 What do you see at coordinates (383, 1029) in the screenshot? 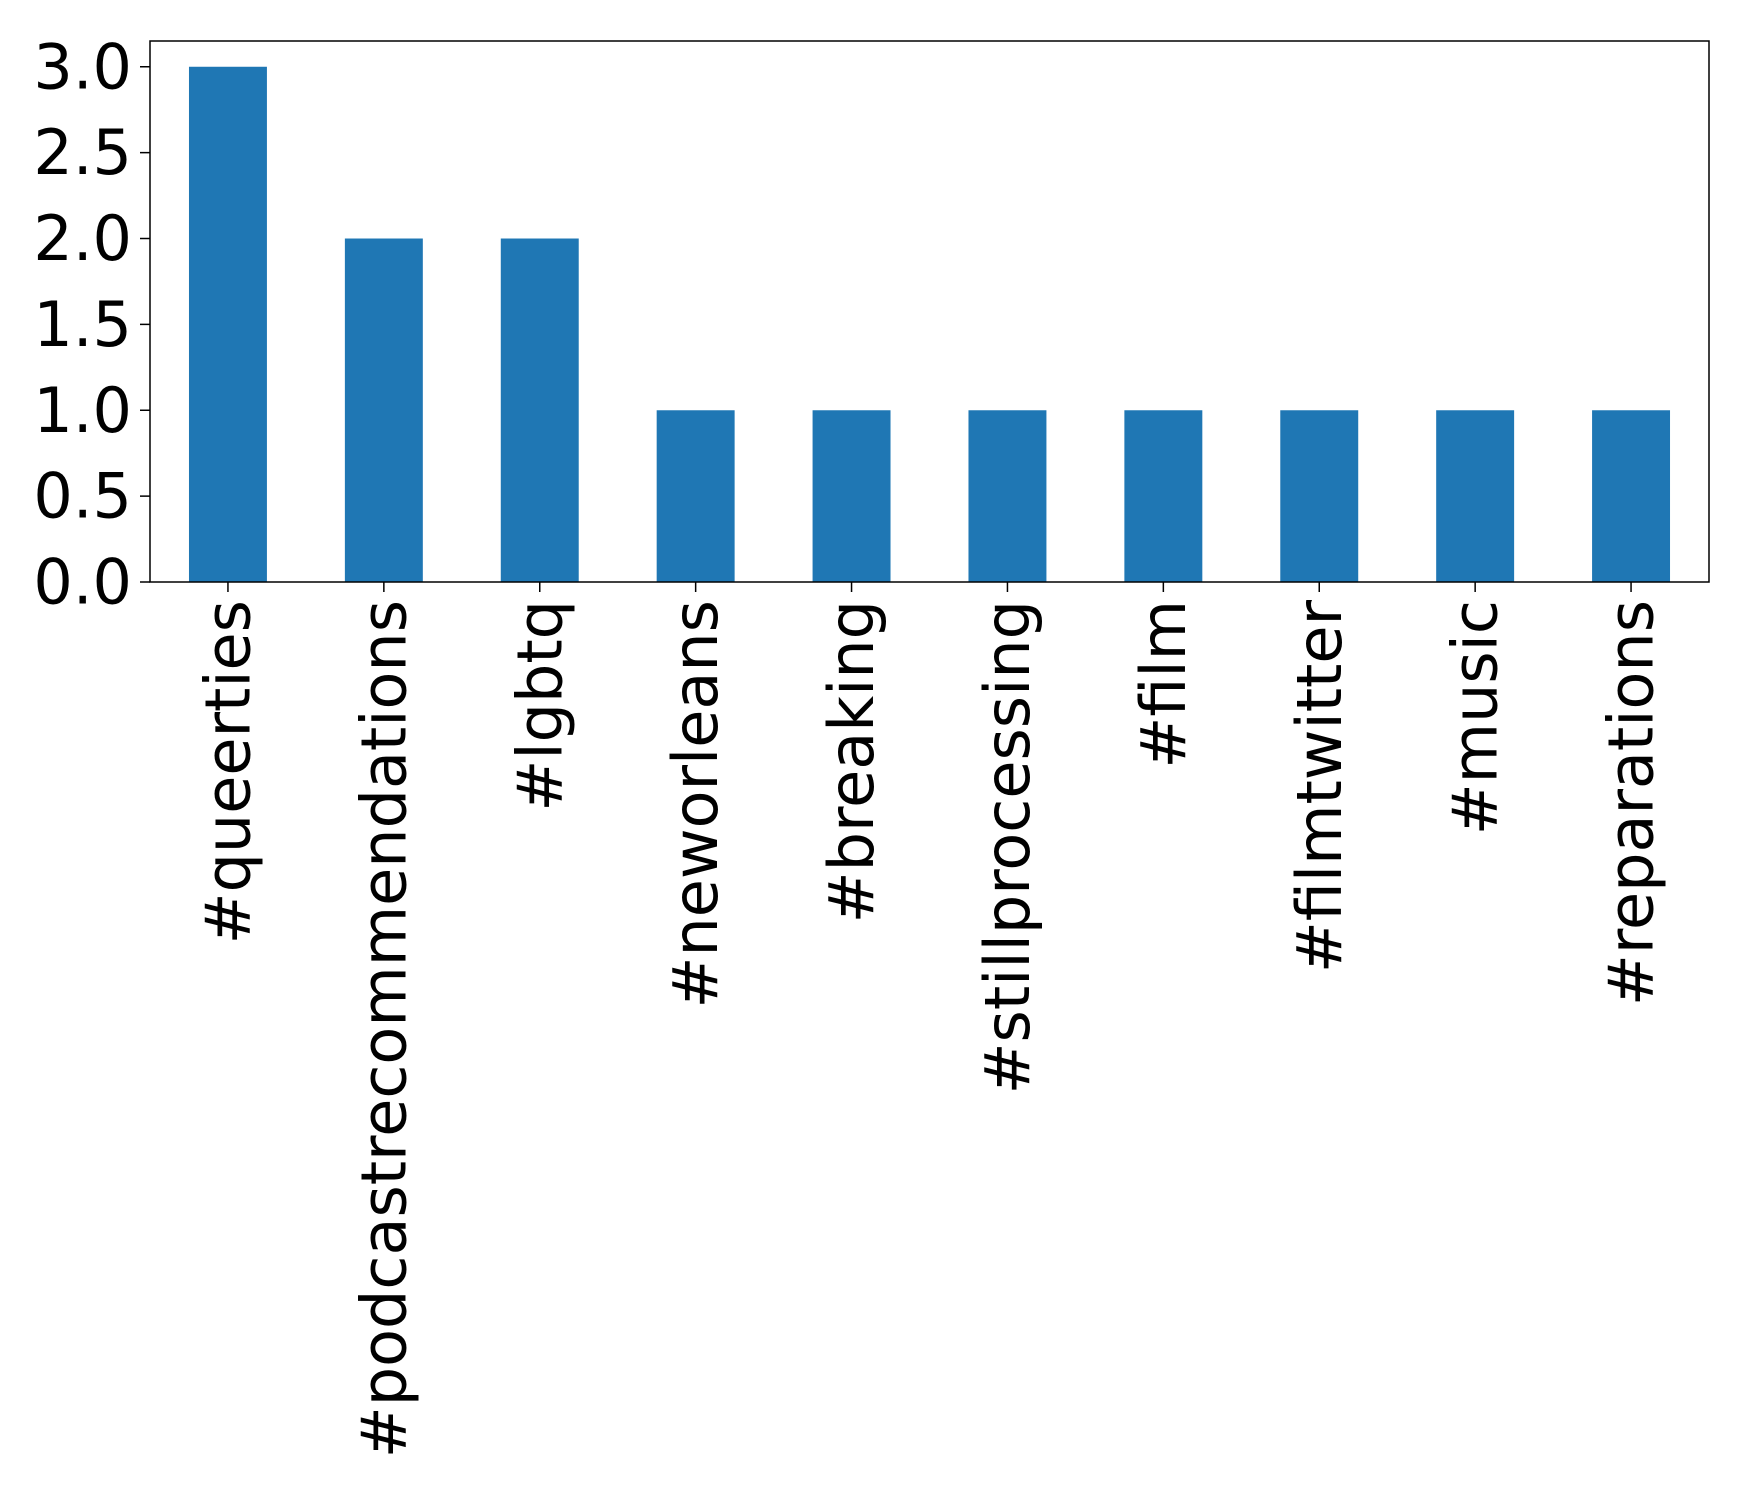
I see `x-tick-label: #podcastrecommendations` at bounding box center [383, 1029].